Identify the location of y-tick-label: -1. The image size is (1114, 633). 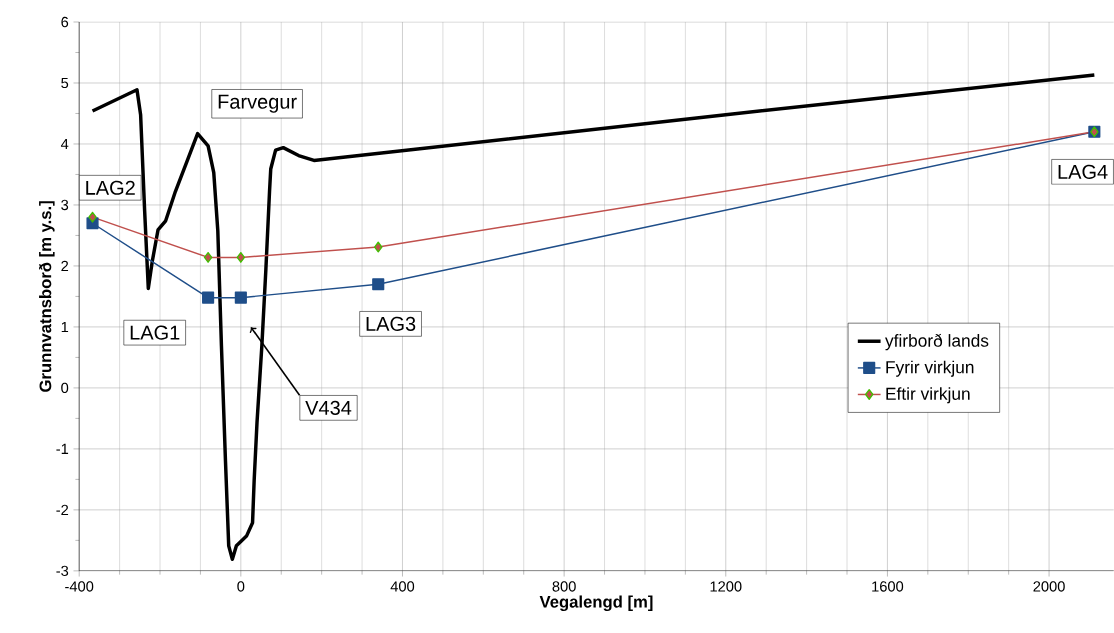
(62, 449).